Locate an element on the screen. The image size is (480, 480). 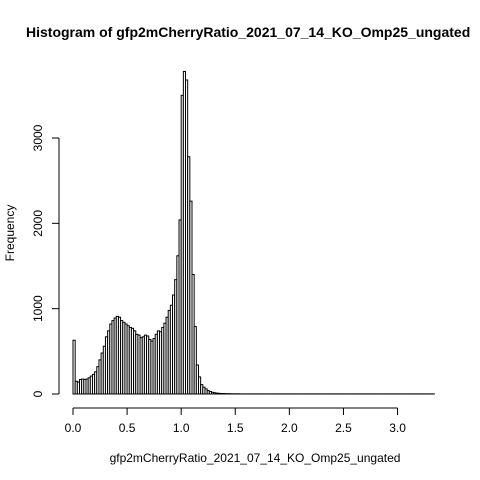
y-tick-label: 0 is located at coordinates (38, 393).